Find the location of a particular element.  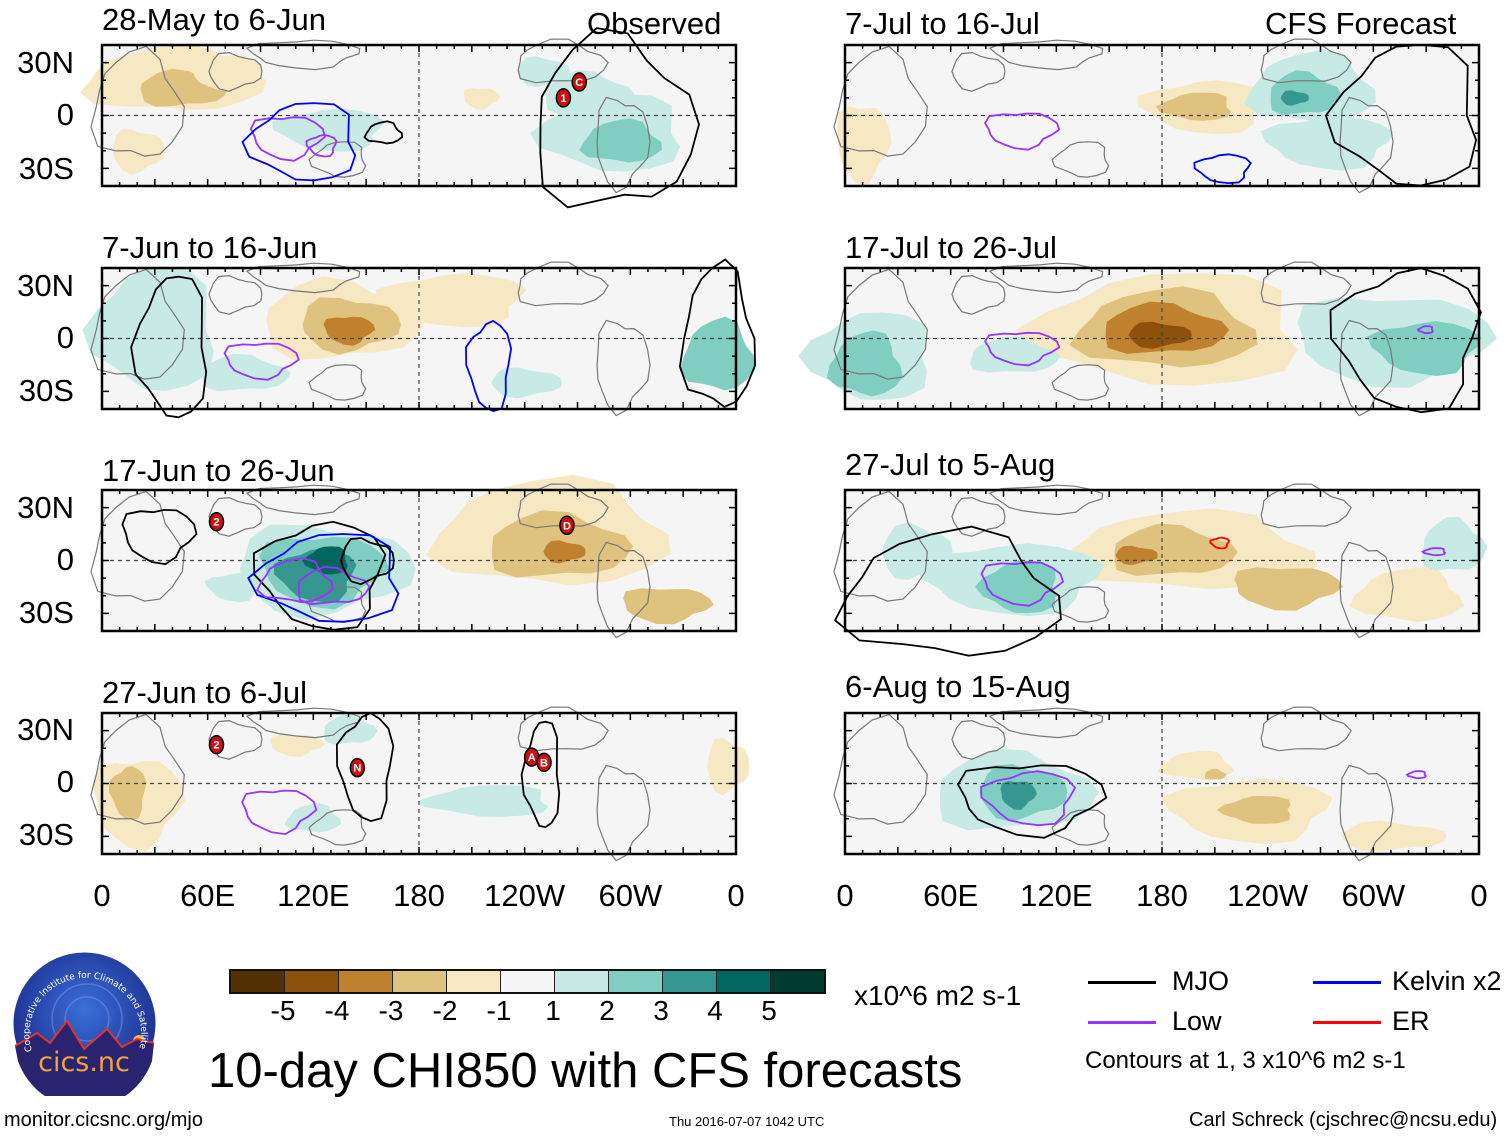

colorbar-tick: 1 is located at coordinates (553, 1010).